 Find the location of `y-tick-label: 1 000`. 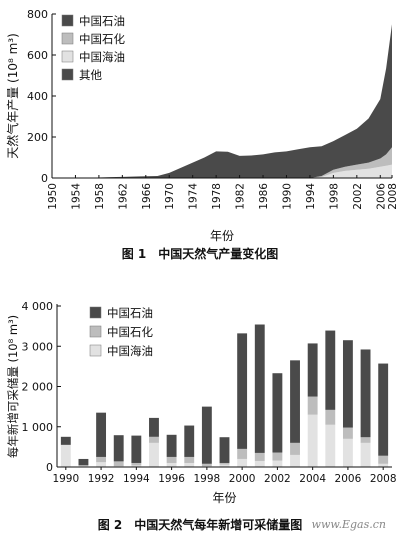

y-tick-label: 1 000 is located at coordinates (38, 427).